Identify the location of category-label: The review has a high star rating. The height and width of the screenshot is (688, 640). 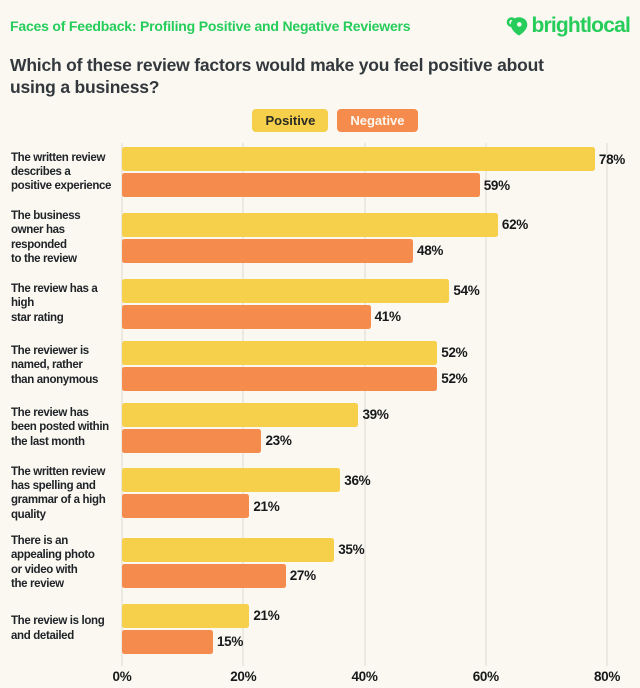
(54, 303).